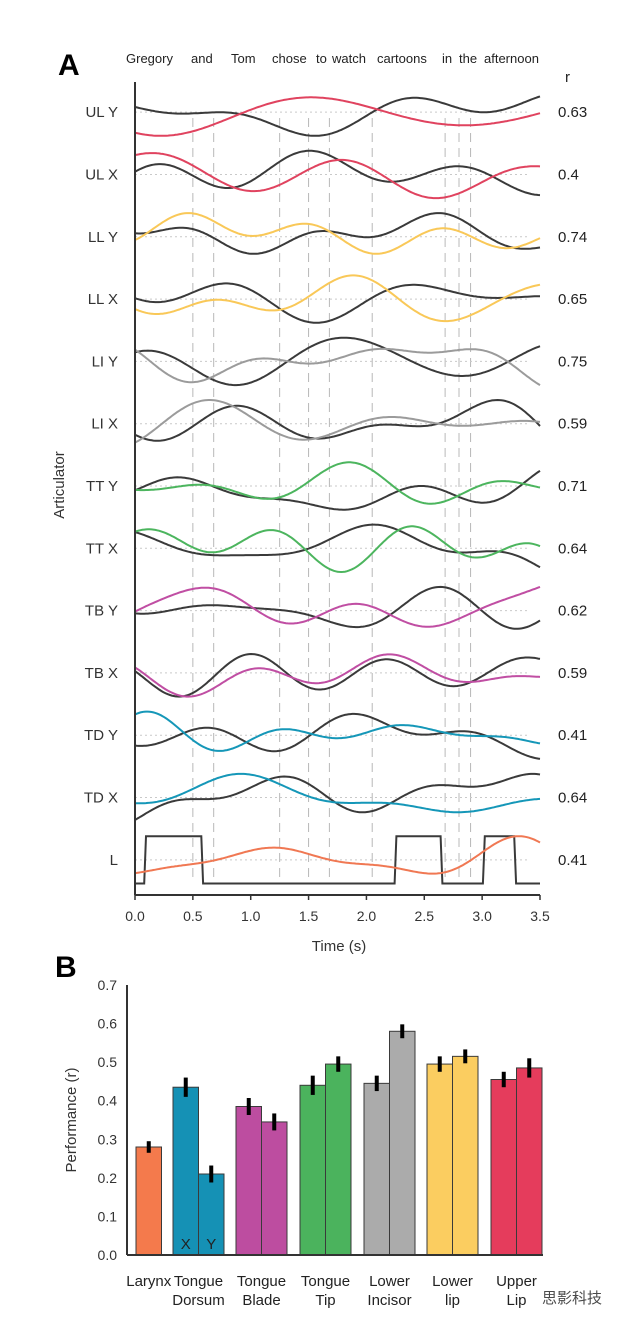 Image resolution: width=622 pixels, height=1324 pixels. I want to click on articulator-label: LI X, so click(104, 424).